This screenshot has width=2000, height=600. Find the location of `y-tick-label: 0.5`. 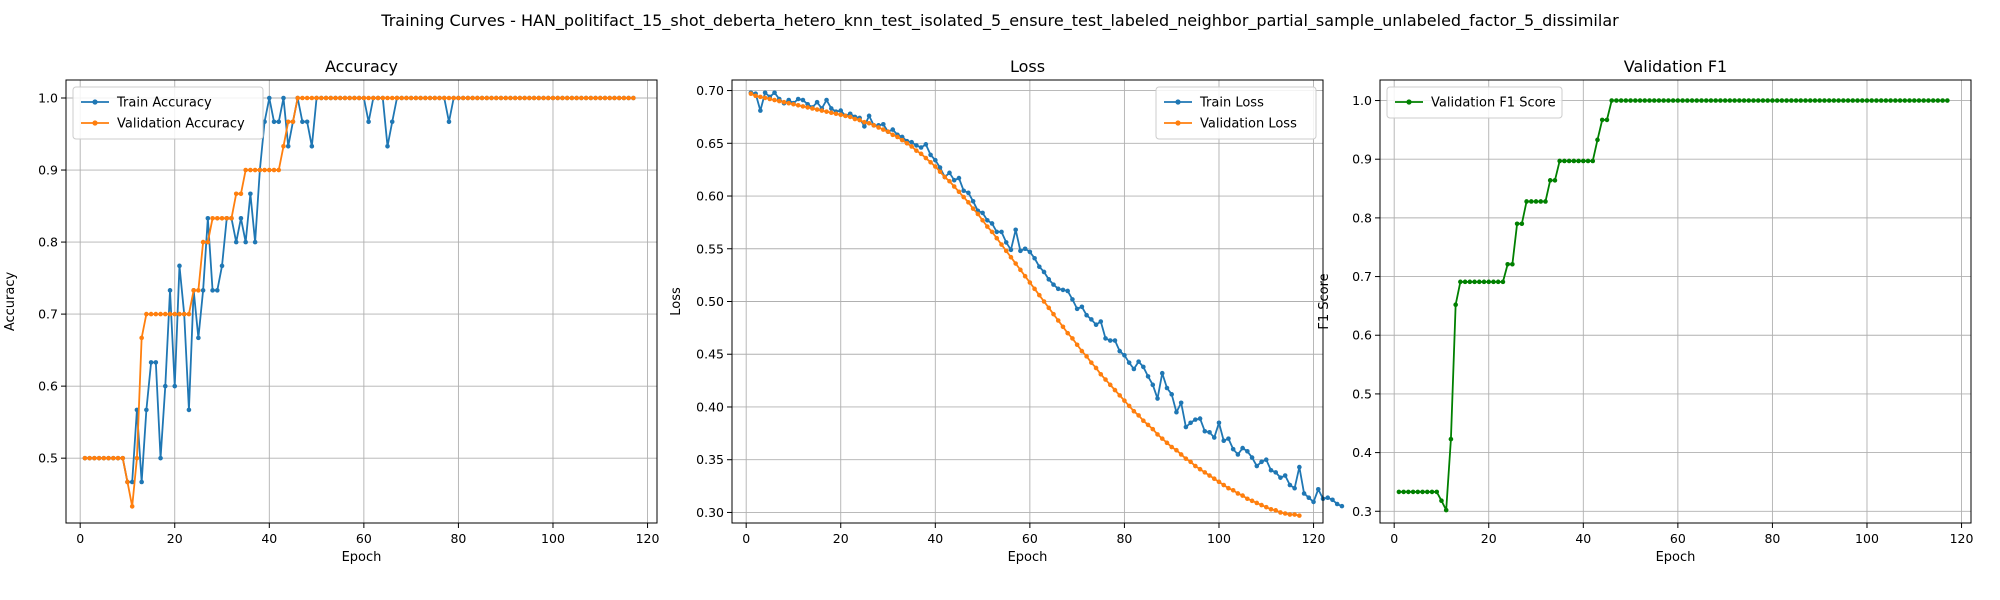

y-tick-label: 0.5 is located at coordinates (48, 458).